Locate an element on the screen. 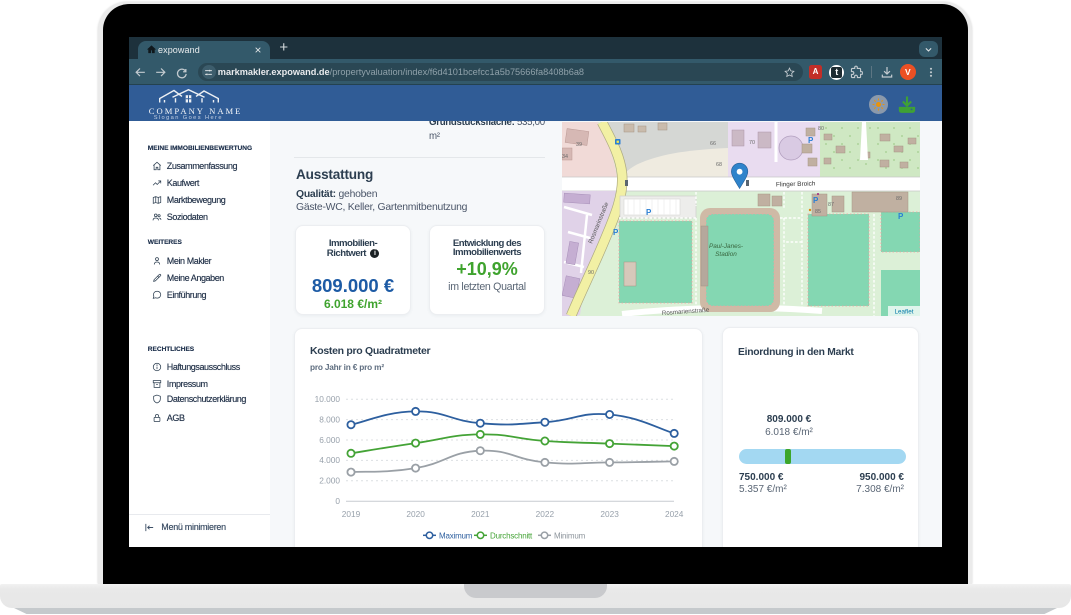  svg-text: Maximum is located at coordinates (456, 535).